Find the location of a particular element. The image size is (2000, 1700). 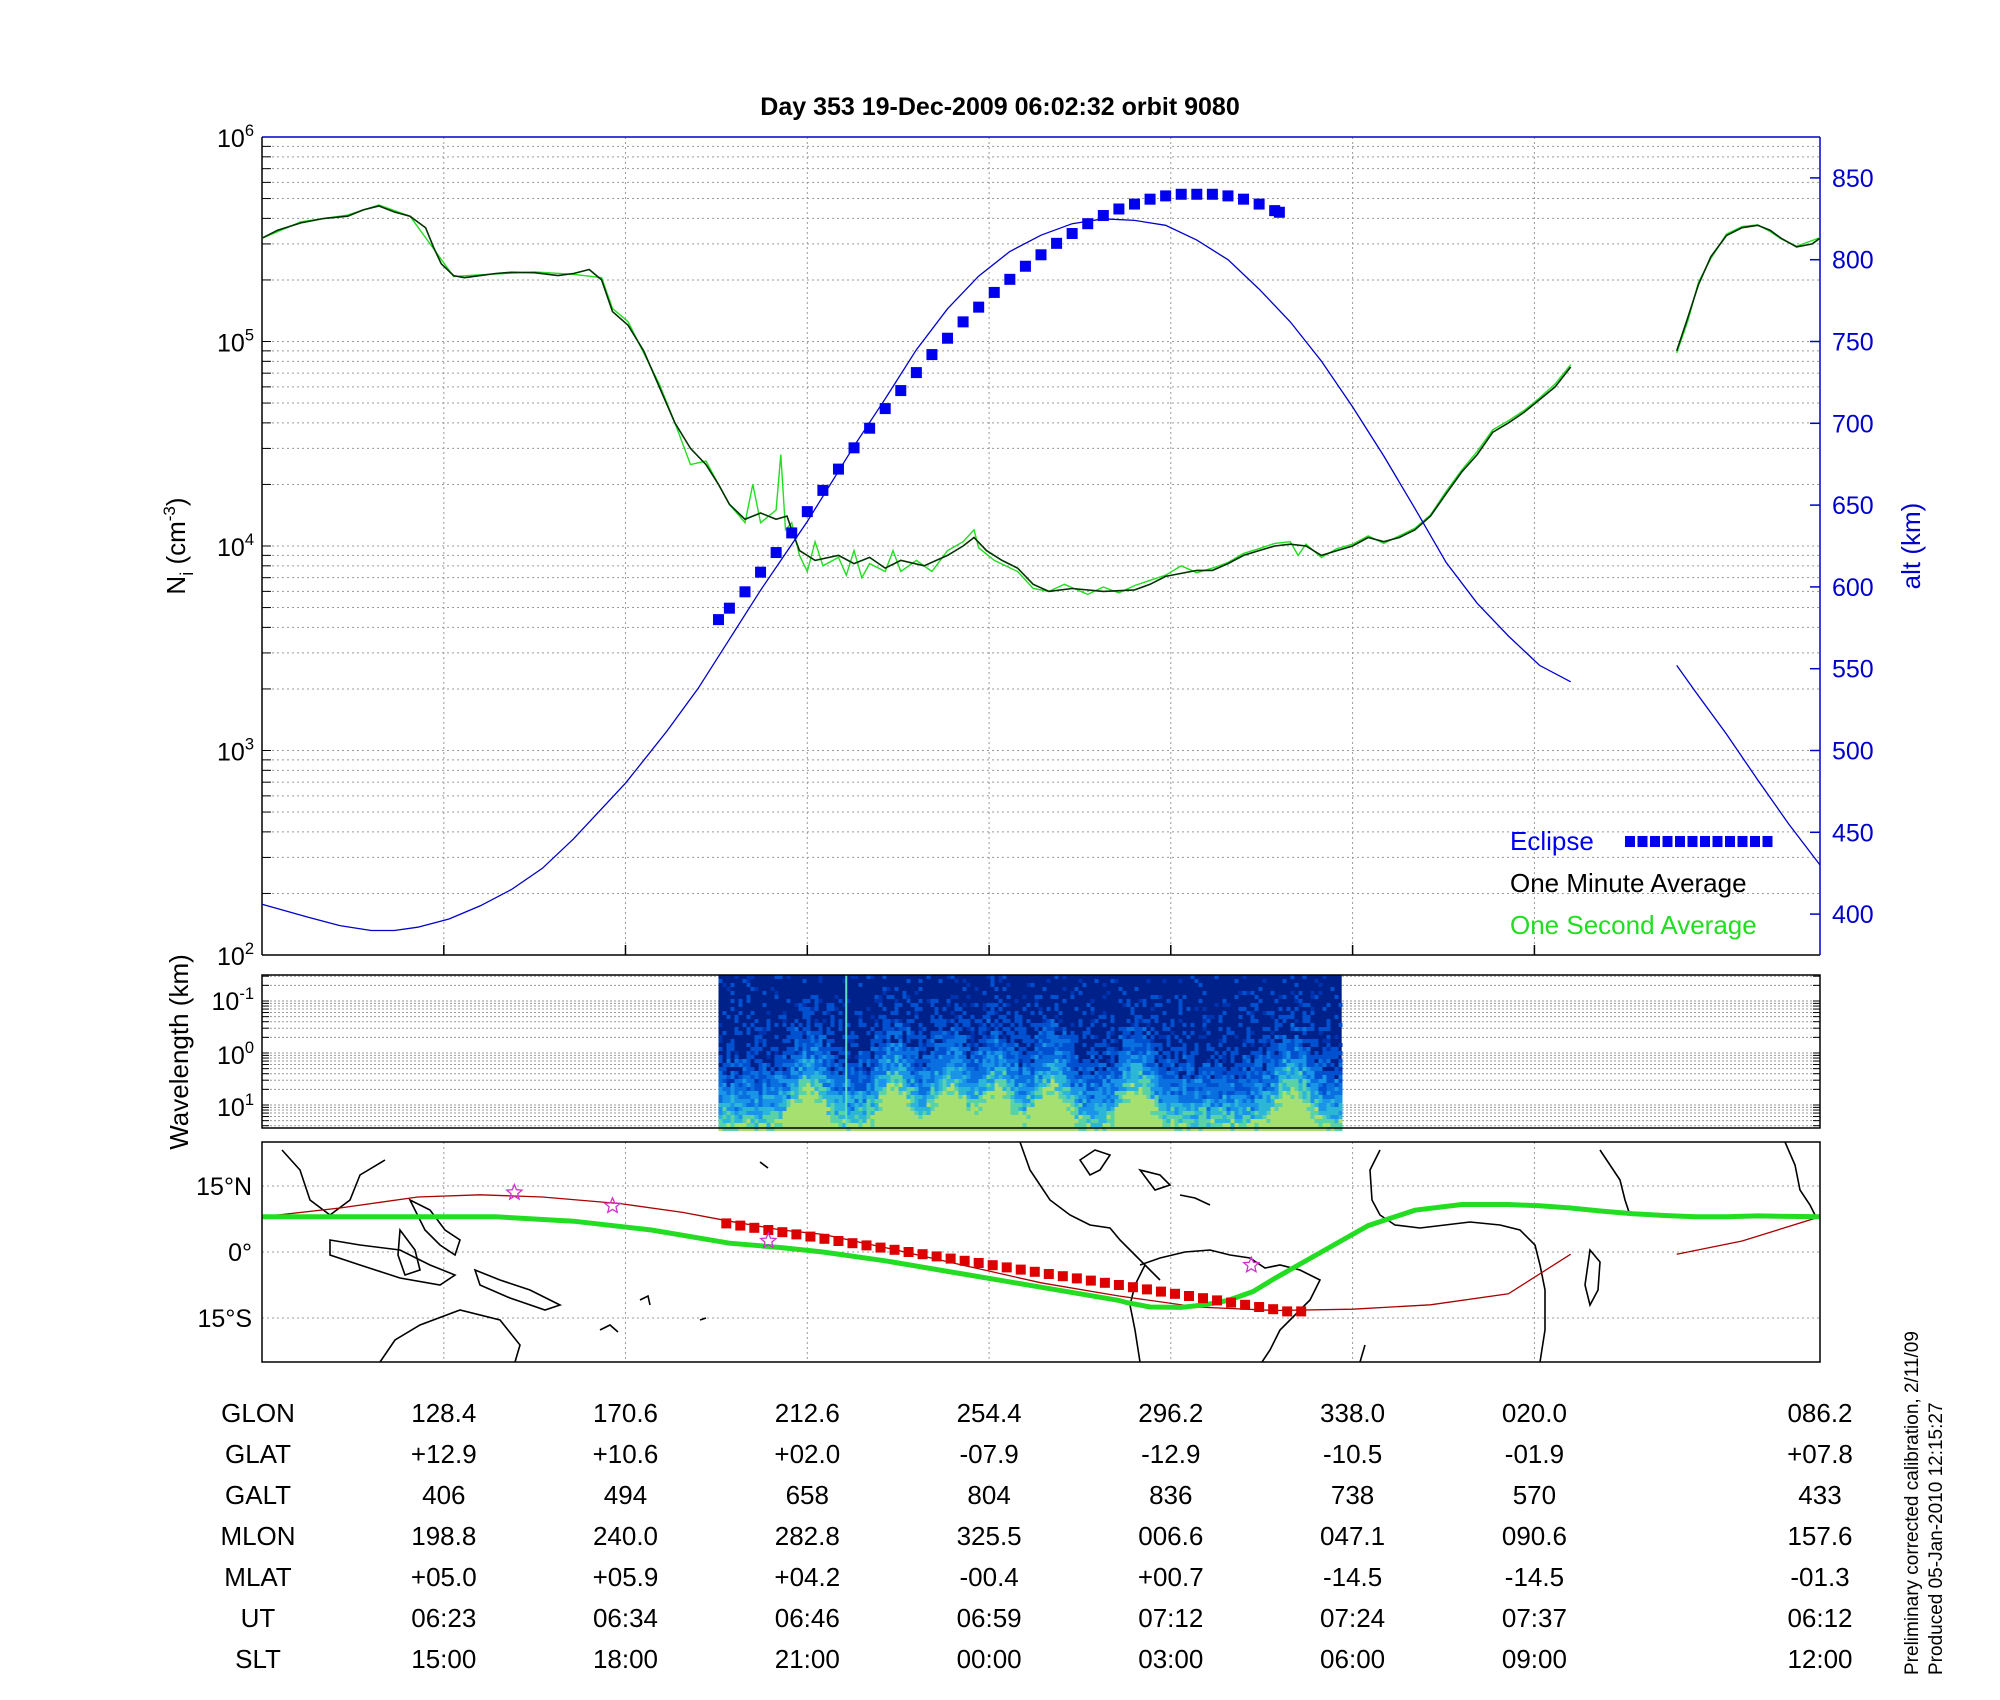

spectrogram-frame is located at coordinates (1041, 1051).